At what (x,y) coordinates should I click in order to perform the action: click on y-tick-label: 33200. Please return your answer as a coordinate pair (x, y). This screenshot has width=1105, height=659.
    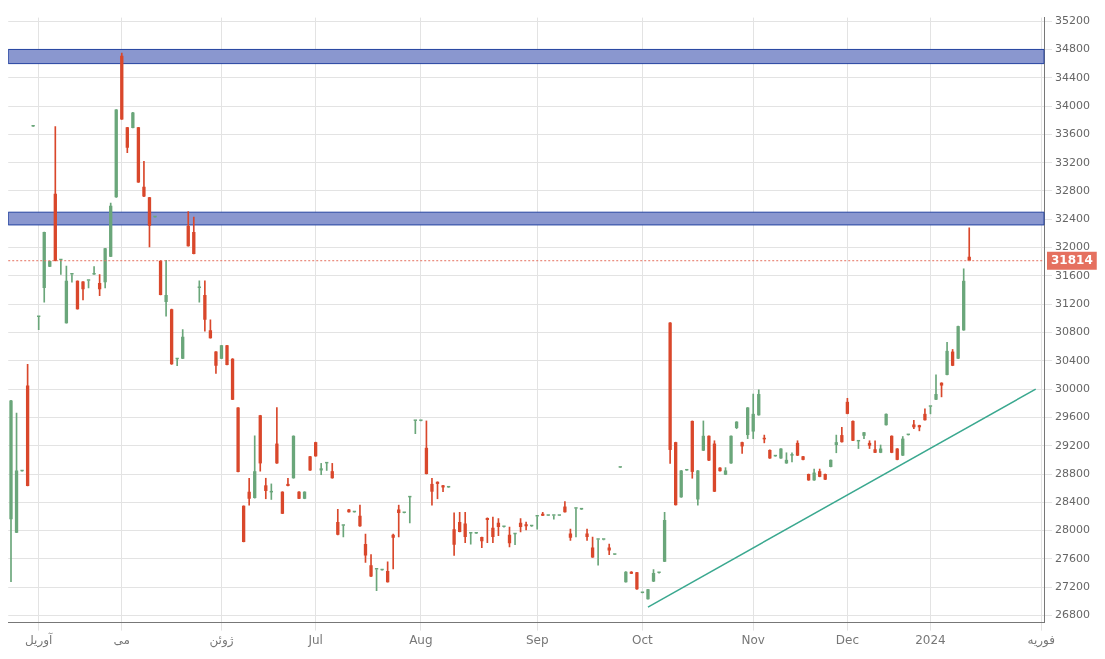
    Looking at the image, I should click on (1073, 162).